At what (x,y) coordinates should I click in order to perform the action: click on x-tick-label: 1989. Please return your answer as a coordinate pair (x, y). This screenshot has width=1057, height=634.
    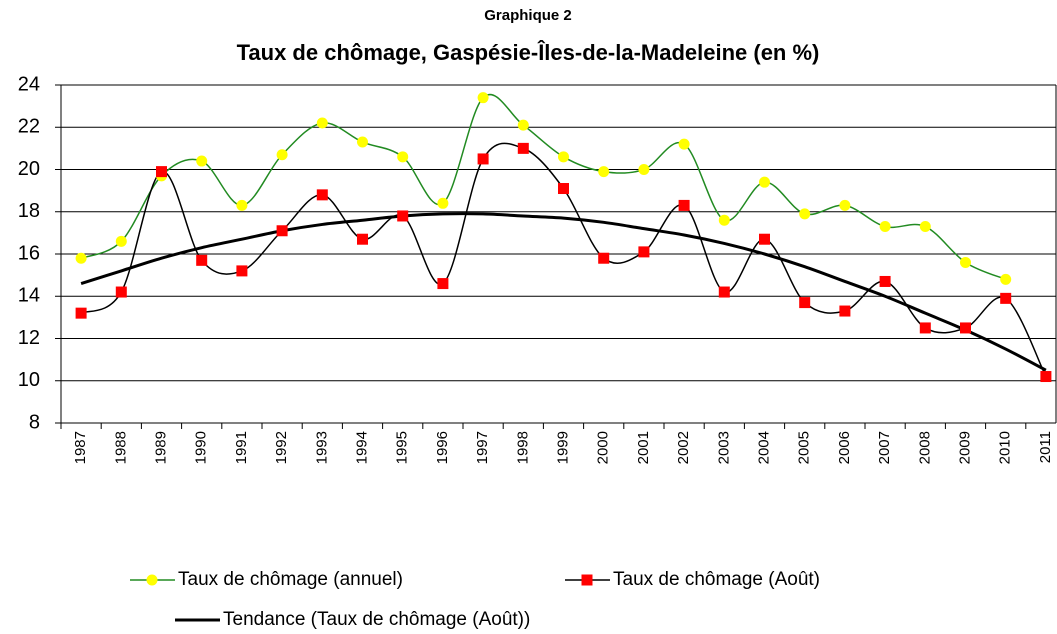
    Looking at the image, I should click on (160, 447).